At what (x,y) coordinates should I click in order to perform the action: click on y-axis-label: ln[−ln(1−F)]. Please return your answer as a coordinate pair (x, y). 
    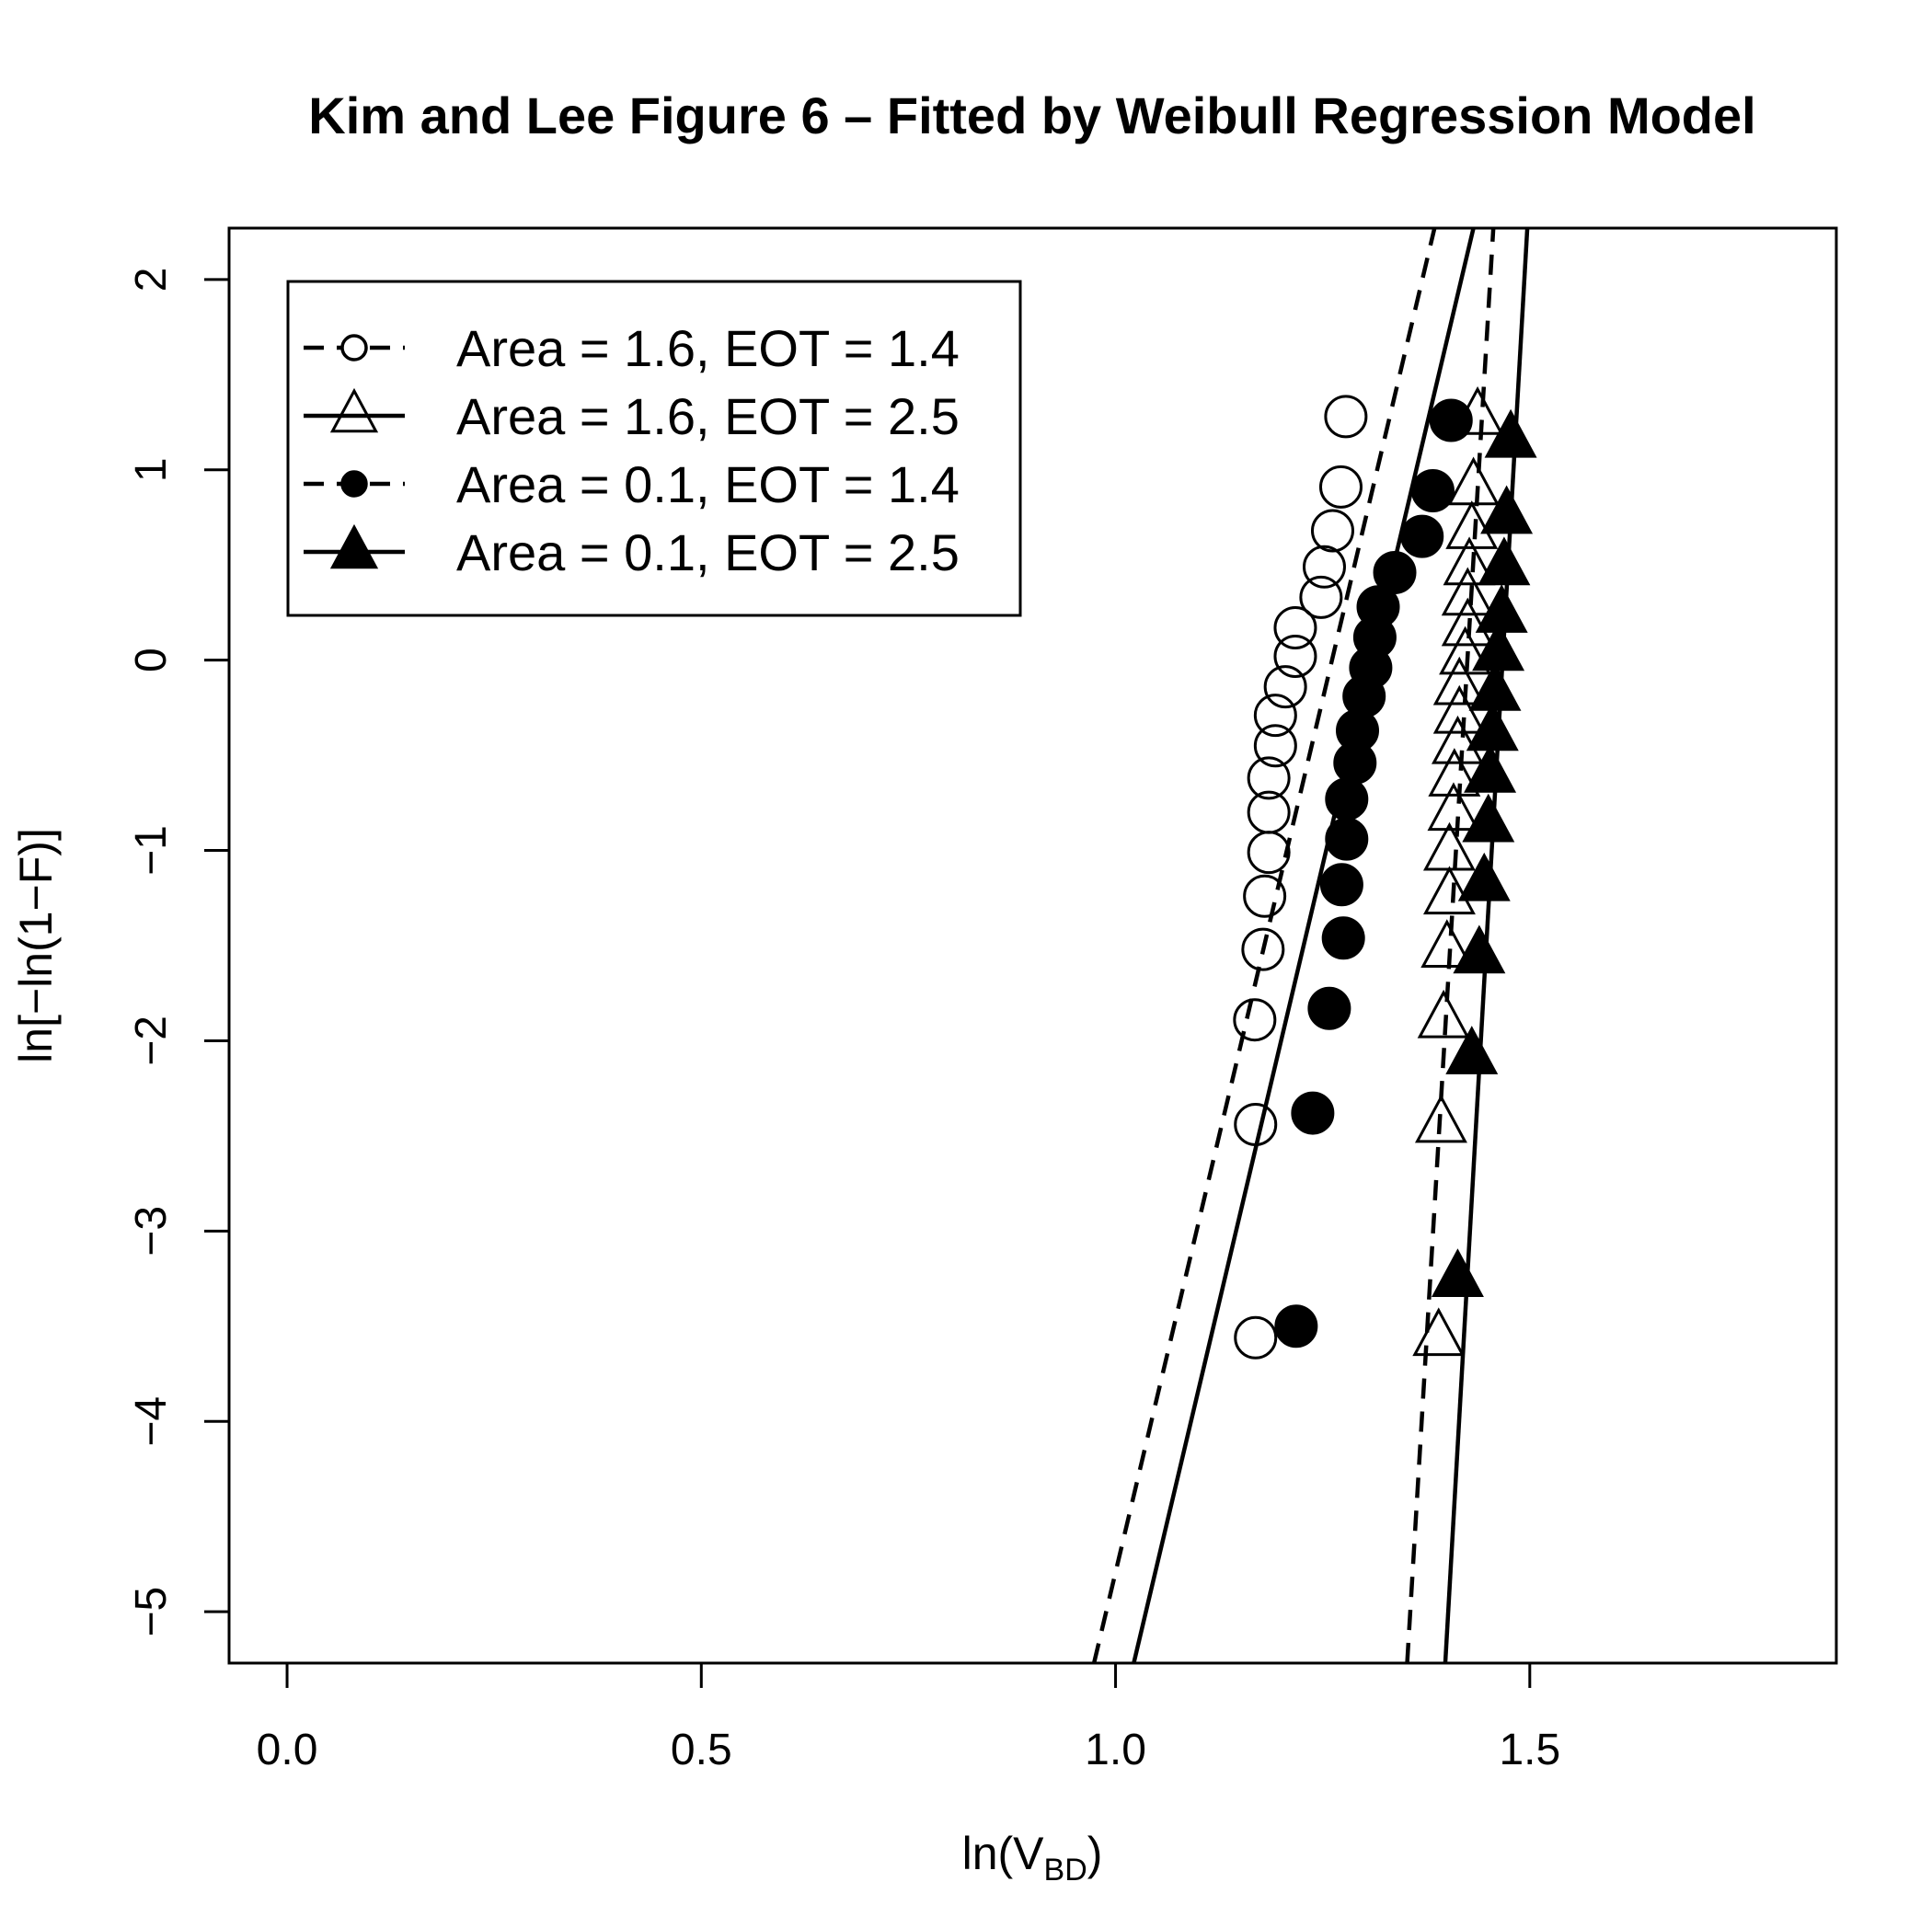
    Looking at the image, I should click on (36, 945).